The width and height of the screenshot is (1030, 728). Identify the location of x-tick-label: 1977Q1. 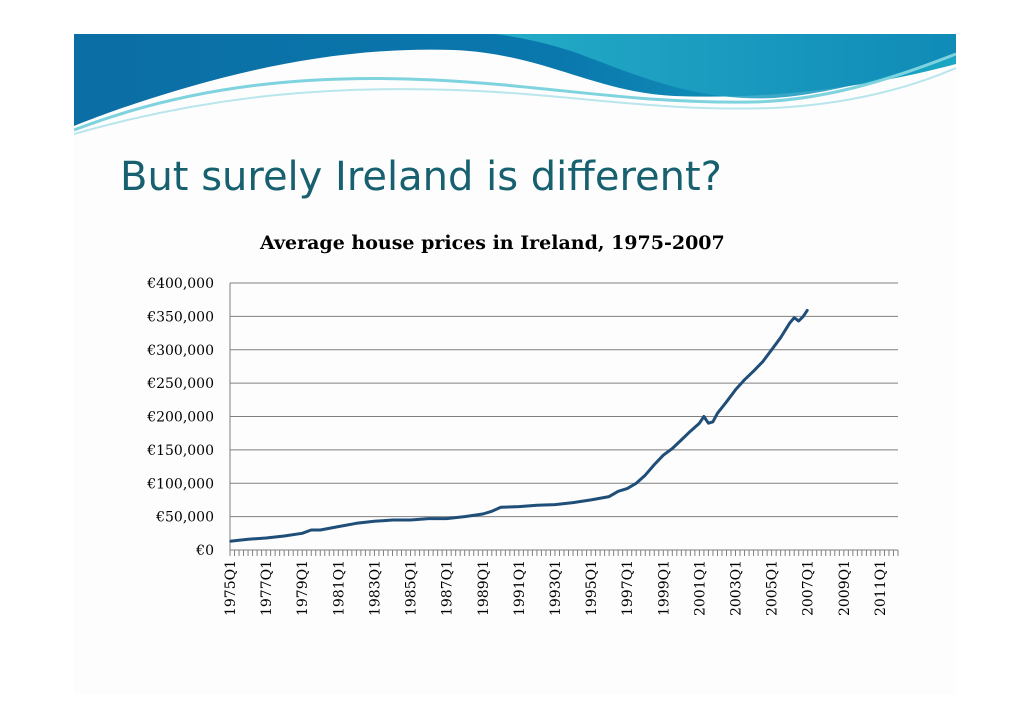
(267, 588).